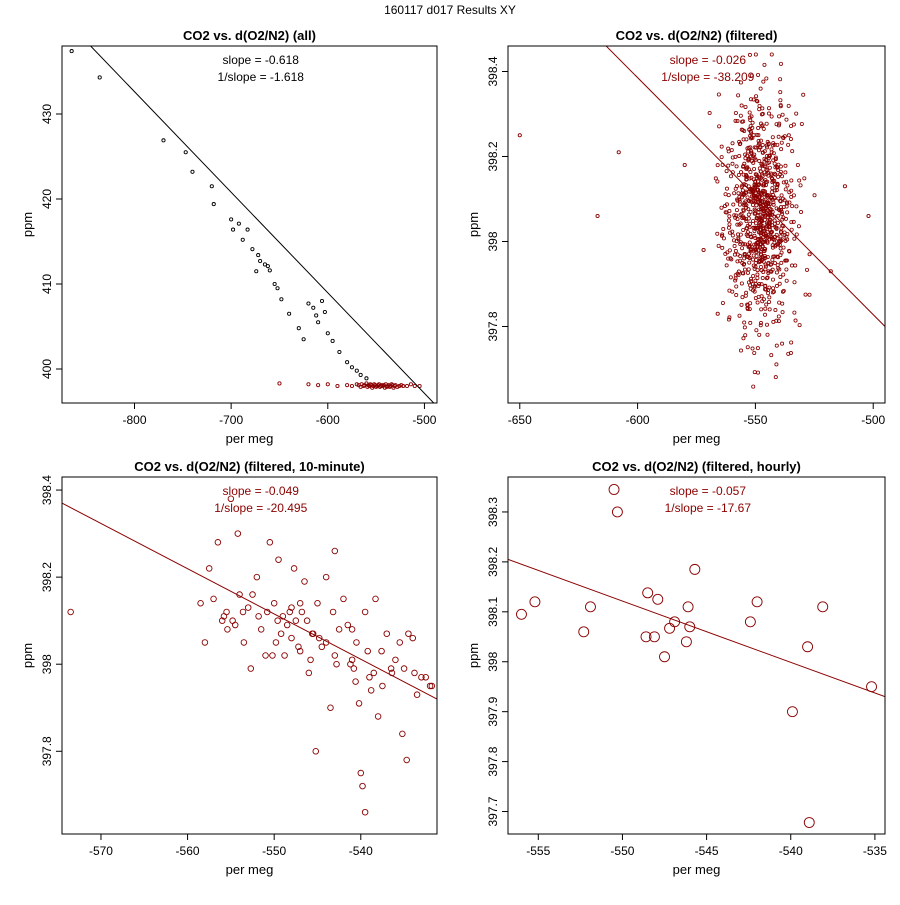 This screenshot has height=905, width=900. Describe the element at coordinates (520, 420) in the screenshot. I see `x-tick-label: -650` at that location.